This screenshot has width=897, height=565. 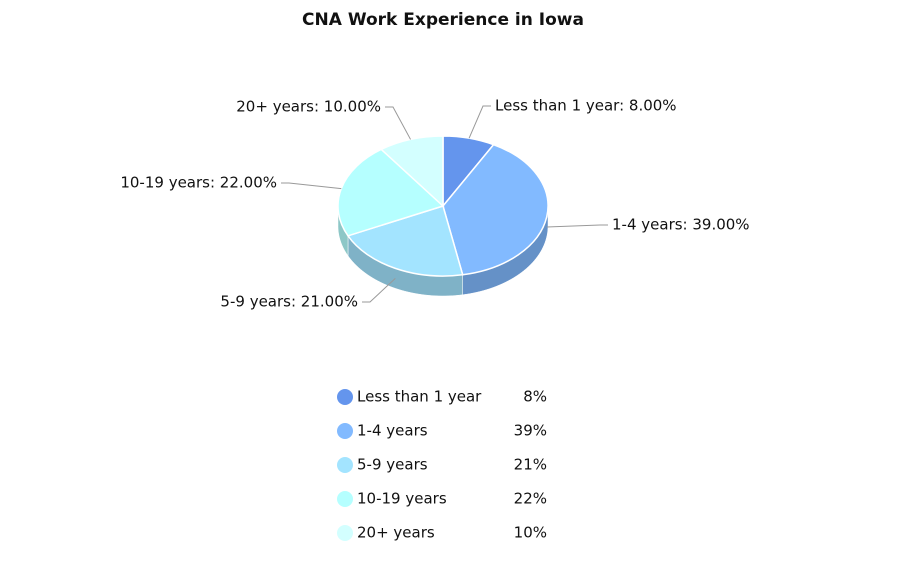 What do you see at coordinates (530, 431) in the screenshot?
I see `legend-value: 39%` at bounding box center [530, 431].